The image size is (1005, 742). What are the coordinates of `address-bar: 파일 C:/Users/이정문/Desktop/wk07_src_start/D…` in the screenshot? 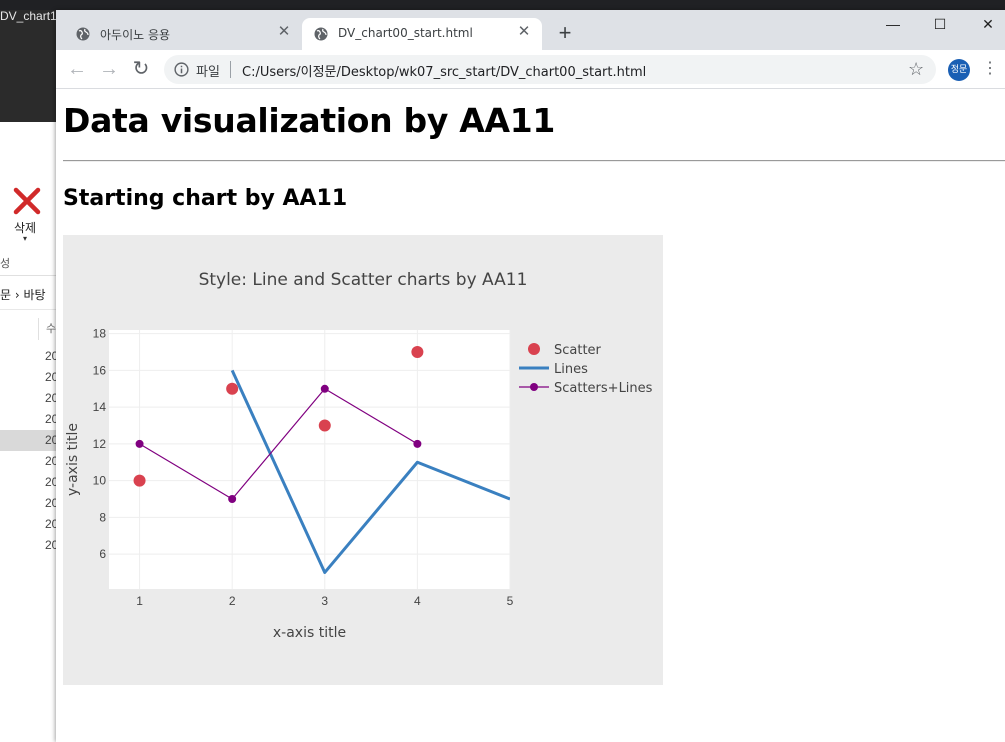 It's located at (550, 69).